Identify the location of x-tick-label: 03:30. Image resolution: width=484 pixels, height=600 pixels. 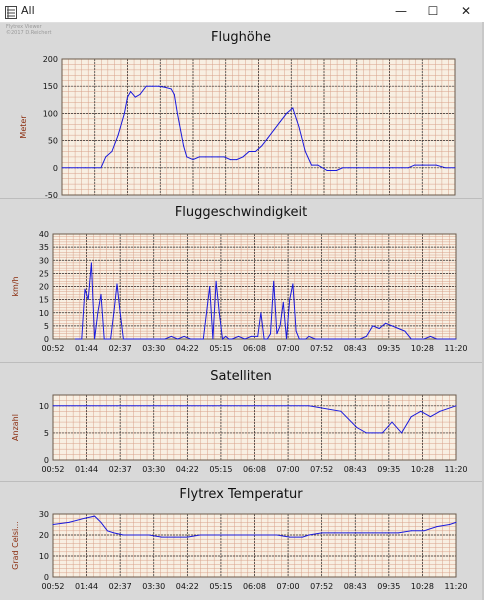
(153, 586).